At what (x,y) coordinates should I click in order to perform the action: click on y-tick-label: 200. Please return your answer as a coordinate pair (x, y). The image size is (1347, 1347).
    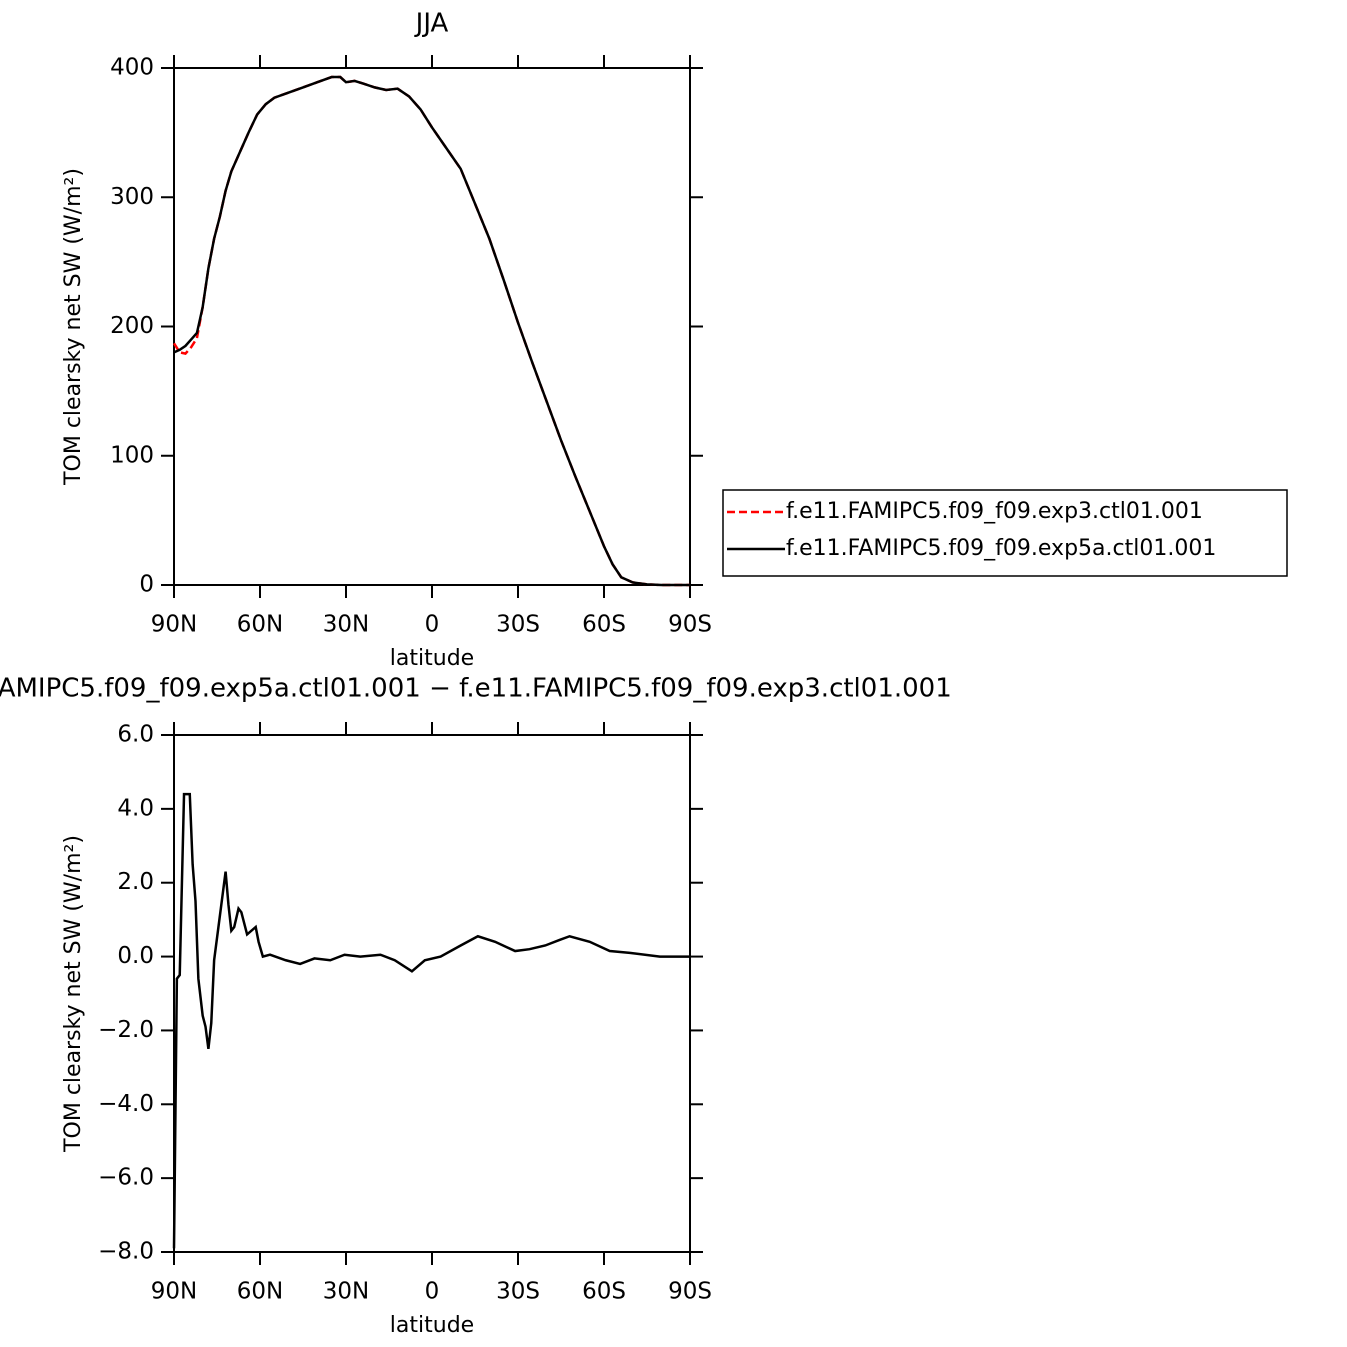
    Looking at the image, I should click on (132, 326).